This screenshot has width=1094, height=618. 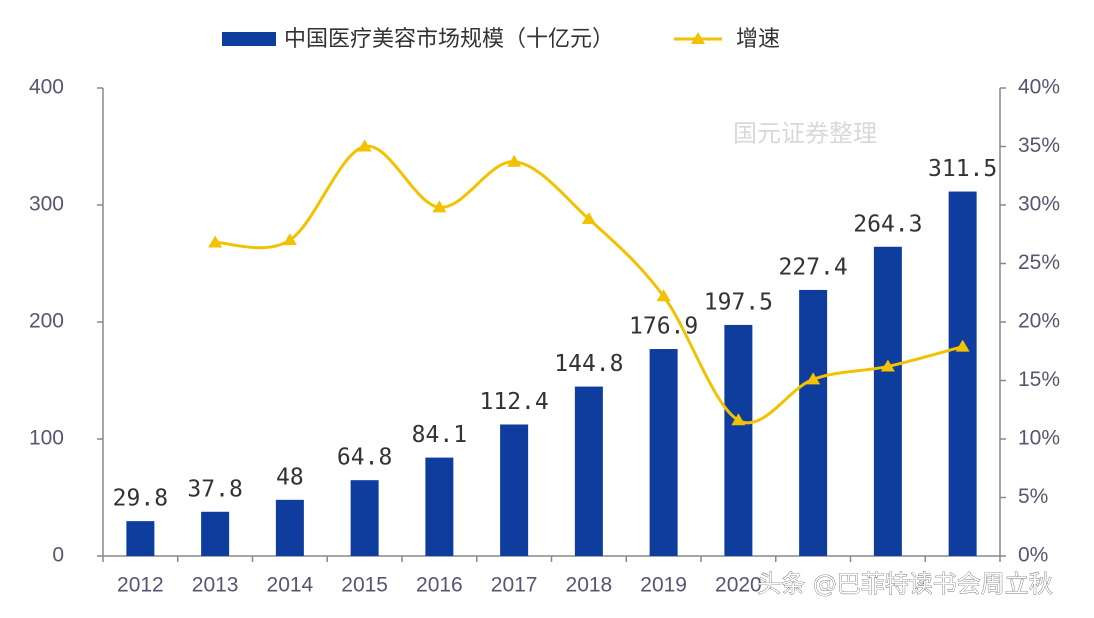 I want to click on x-tick-label: 2016, so click(x=439, y=585).